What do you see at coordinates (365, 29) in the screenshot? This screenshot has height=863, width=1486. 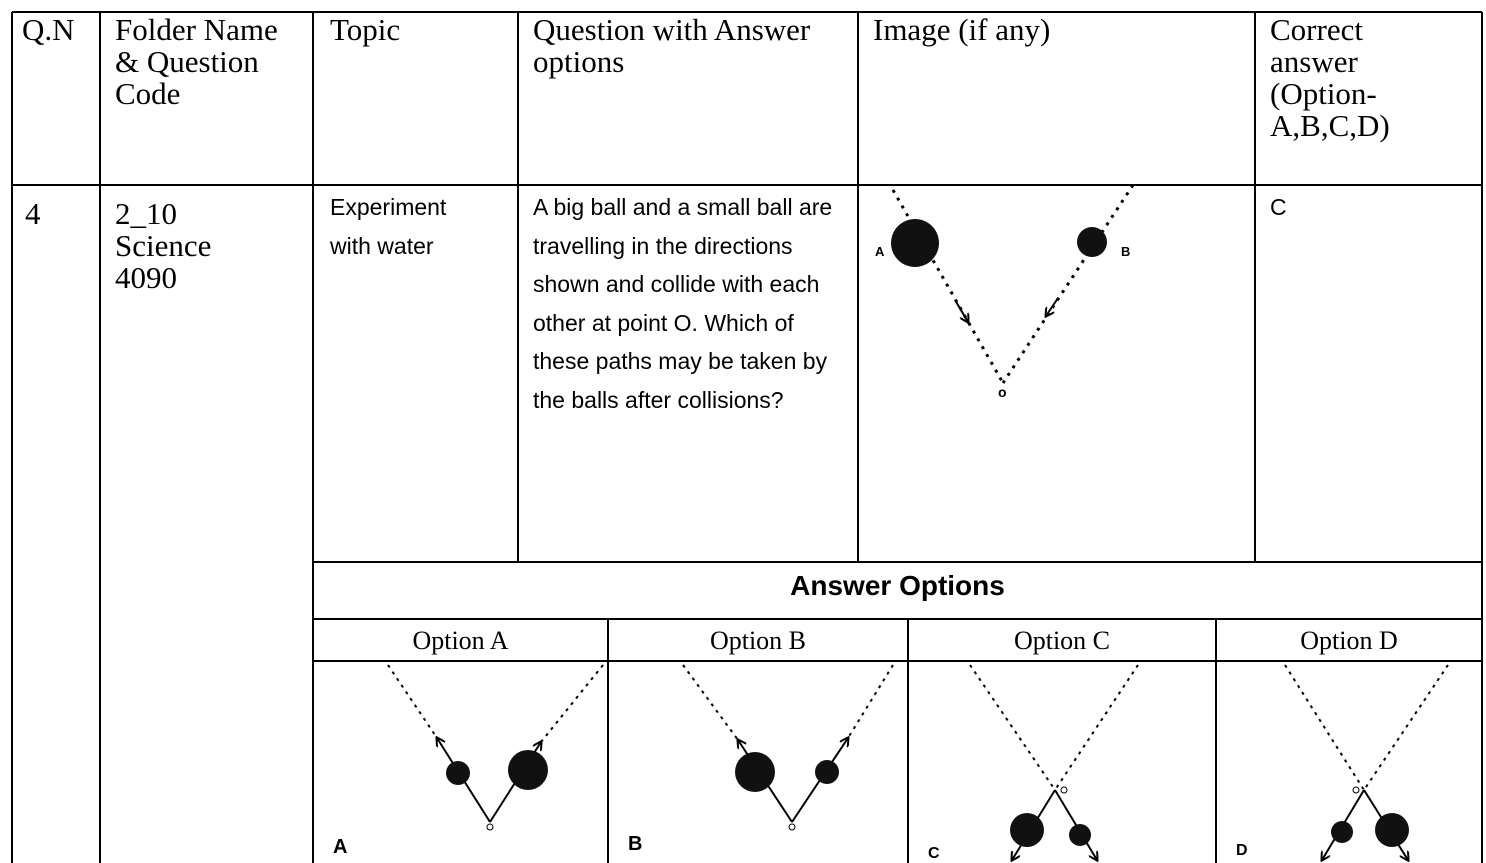 I see `header-cell: Topic` at bounding box center [365, 29].